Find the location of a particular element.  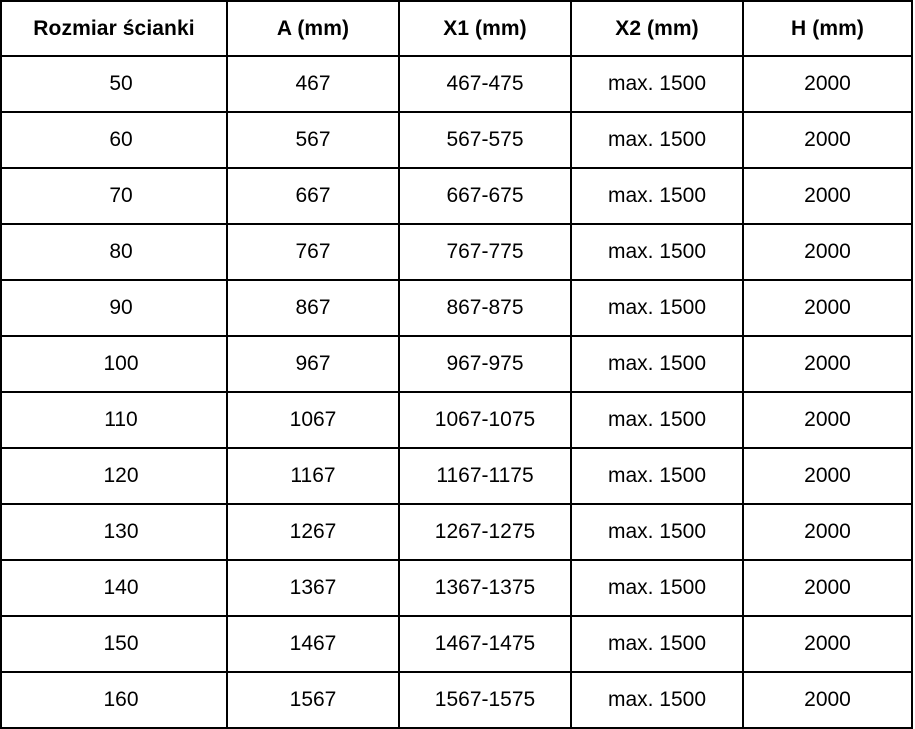

table-row: 70 667 667-675 max. 1500 2000 is located at coordinates (456, 196).